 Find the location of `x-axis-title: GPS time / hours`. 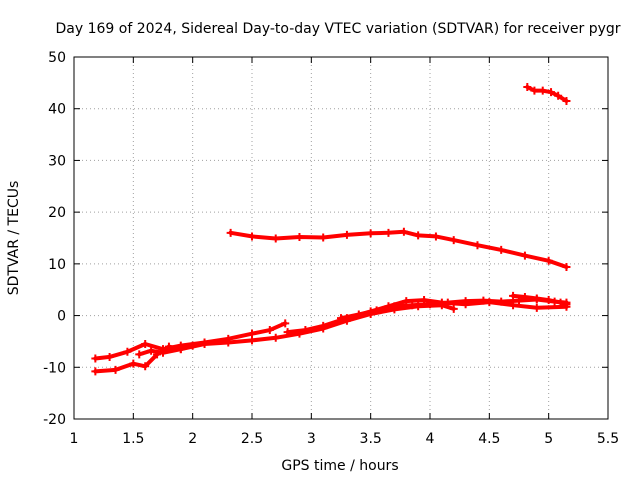

x-axis-title: GPS time / hours is located at coordinates (339, 466).